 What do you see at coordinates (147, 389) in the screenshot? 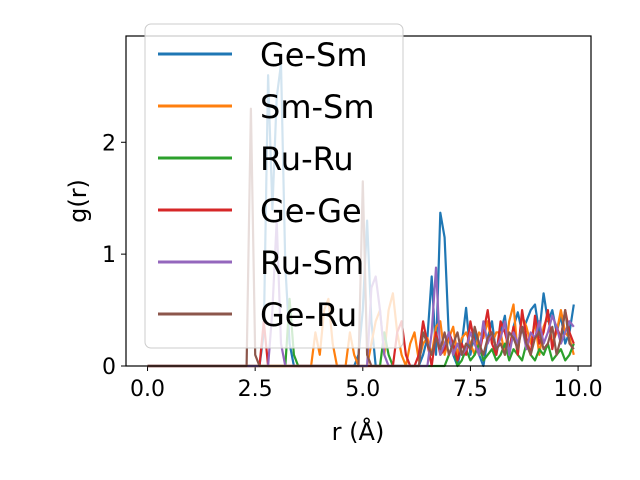
I see `x-tick-label: 0.0` at bounding box center [147, 389].